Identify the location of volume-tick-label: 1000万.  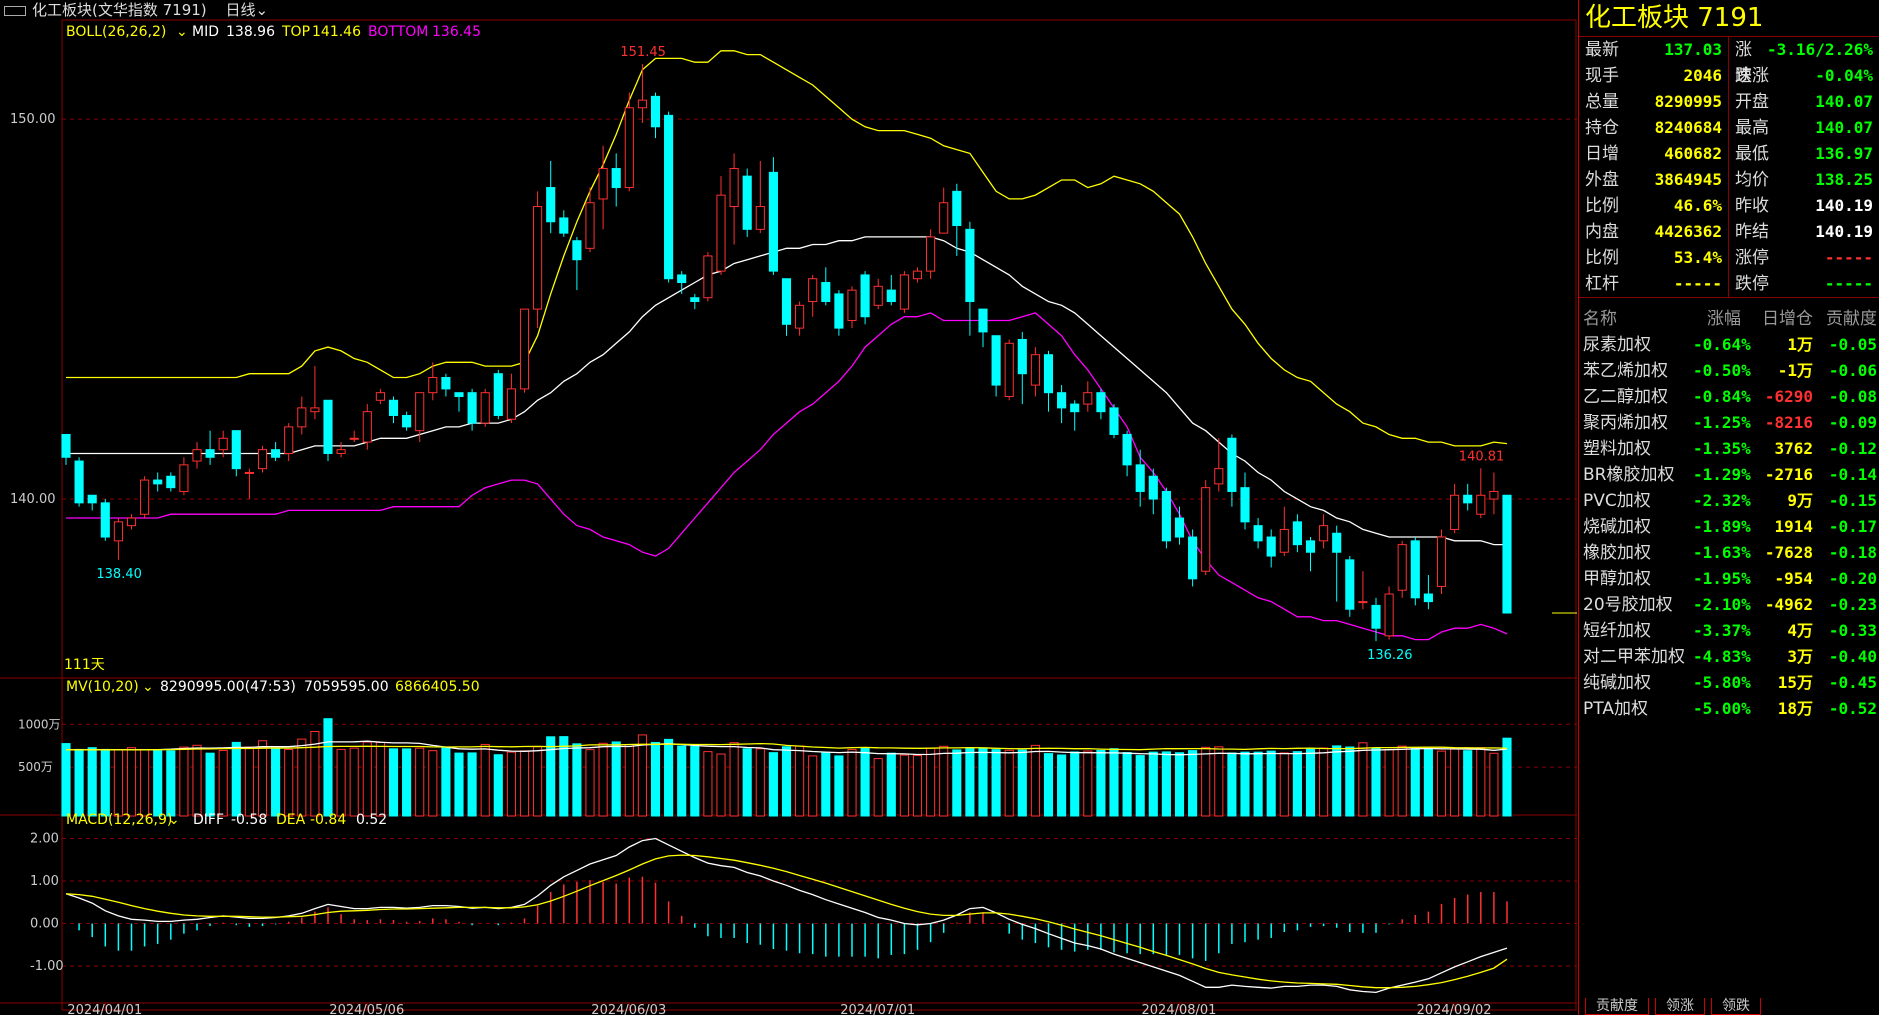
(39, 724).